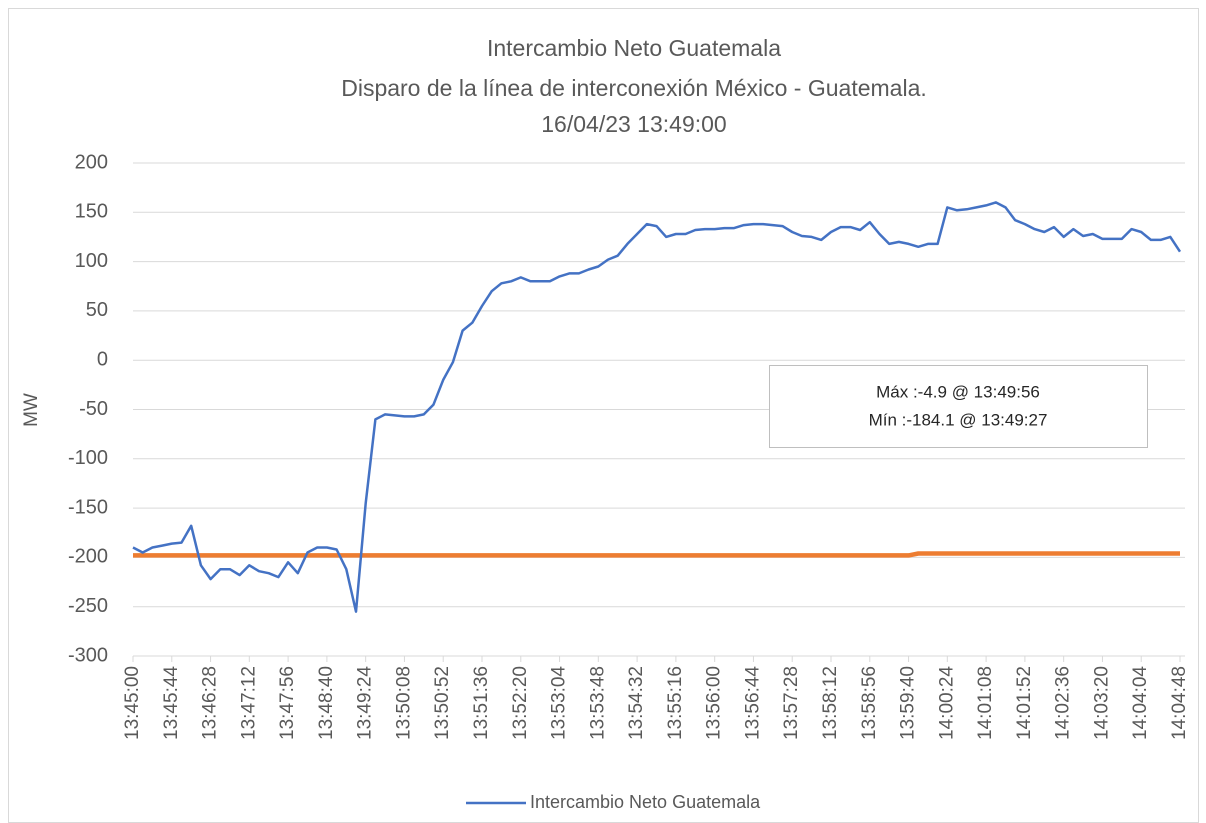 The height and width of the screenshot is (823, 1206). What do you see at coordinates (442, 703) in the screenshot?
I see `x-tick-label: 13:50:52` at bounding box center [442, 703].